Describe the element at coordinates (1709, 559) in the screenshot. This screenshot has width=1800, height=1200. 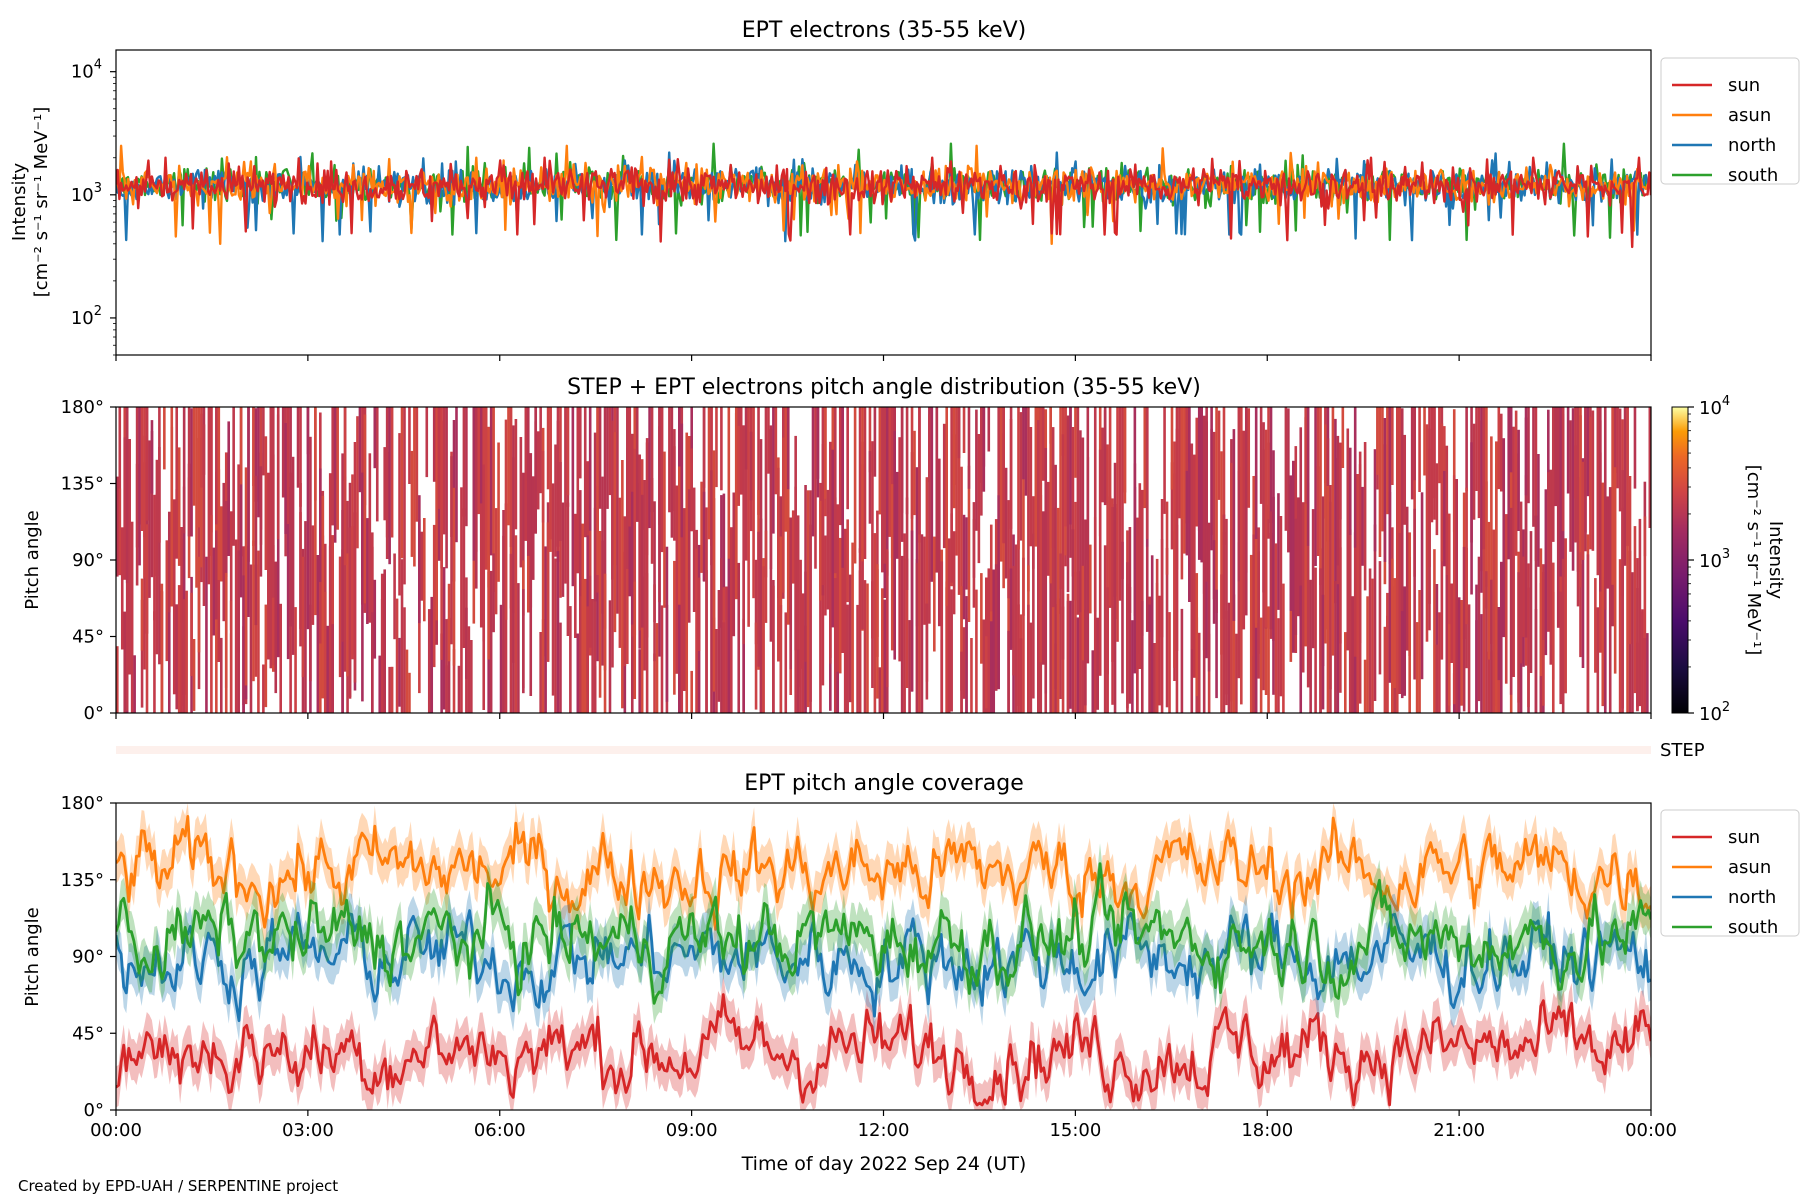
I see `colorbar-ticks: 102 103 104` at that location.